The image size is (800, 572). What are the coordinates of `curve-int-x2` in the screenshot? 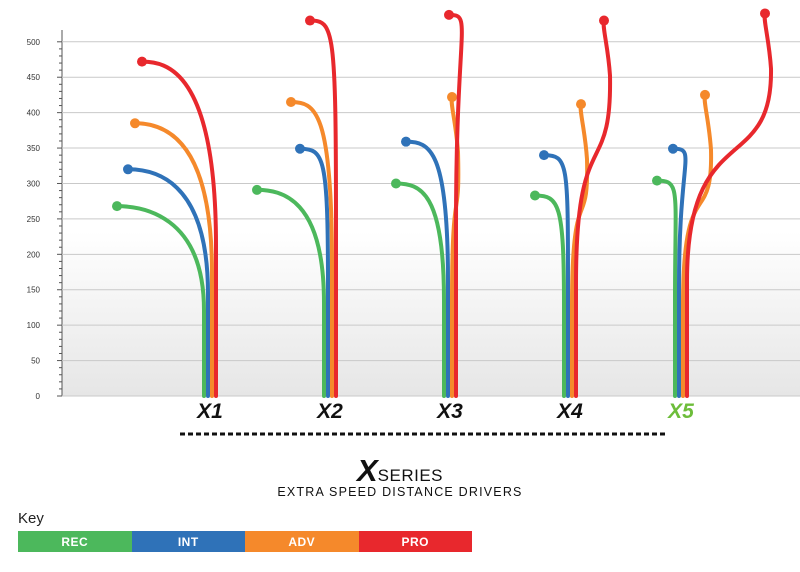 It's located at (314, 272).